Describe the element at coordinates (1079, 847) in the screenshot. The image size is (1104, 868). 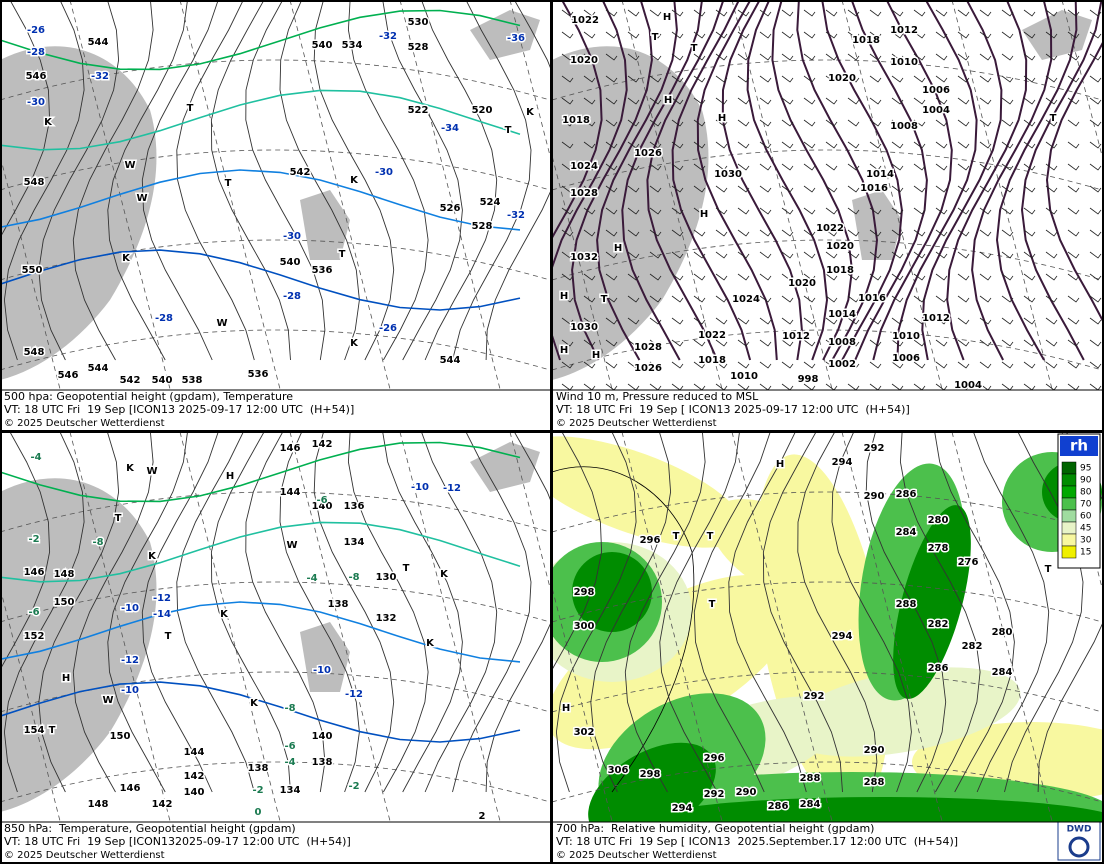
I see `logo-swirl` at that location.